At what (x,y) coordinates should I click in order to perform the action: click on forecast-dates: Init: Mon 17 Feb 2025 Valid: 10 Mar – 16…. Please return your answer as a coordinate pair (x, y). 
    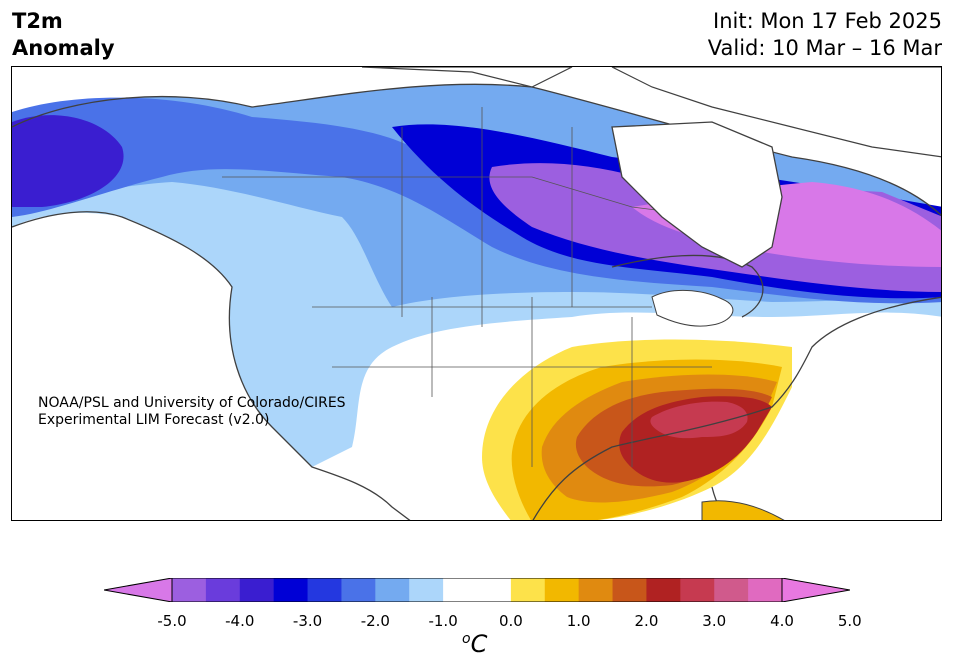
    Looking at the image, I should click on (825, 35).